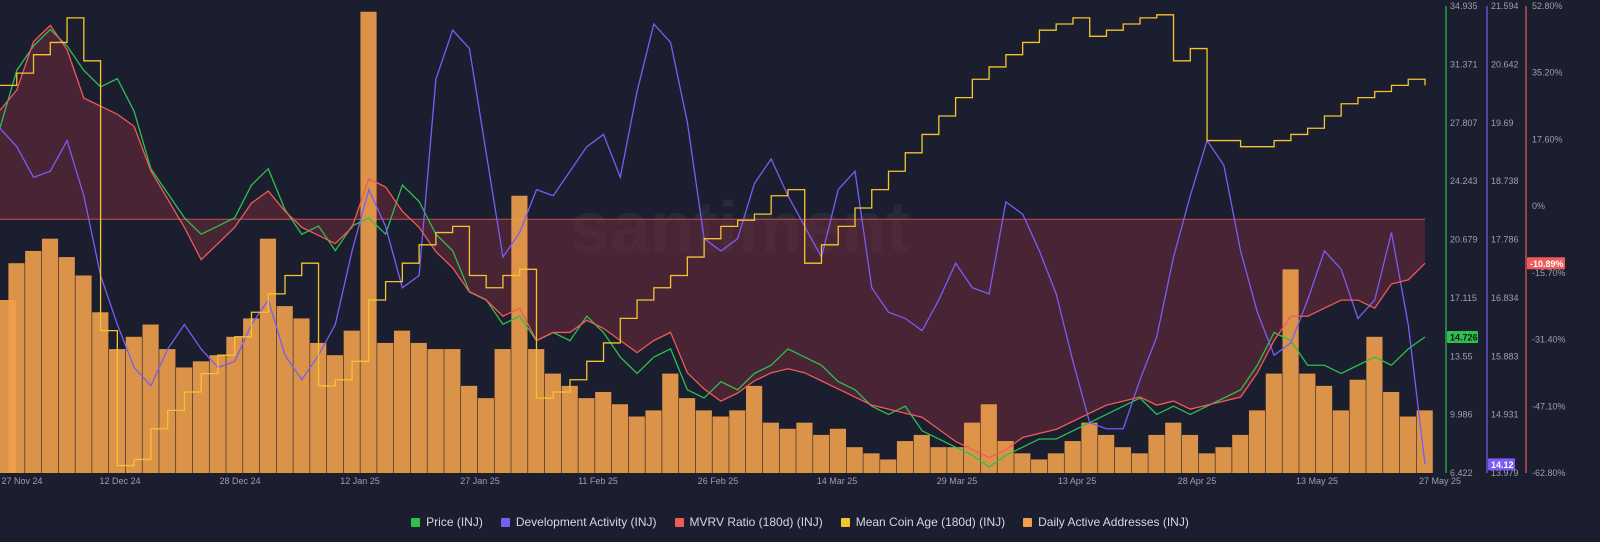 This screenshot has width=1600, height=542. Describe the element at coordinates (1464, 240) in the screenshot. I see `price-tick: 20.679` at that location.